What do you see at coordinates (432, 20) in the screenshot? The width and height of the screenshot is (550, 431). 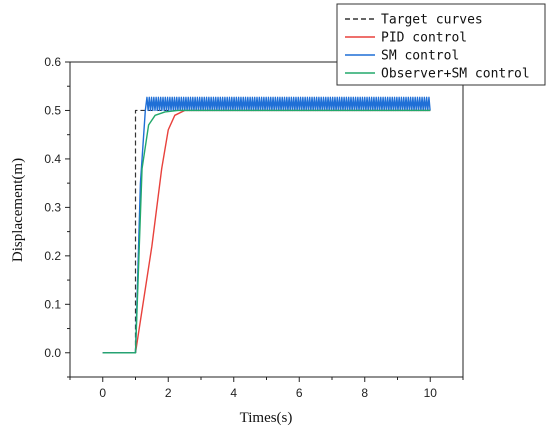 I see `legend-label-0: Target curves` at bounding box center [432, 20].